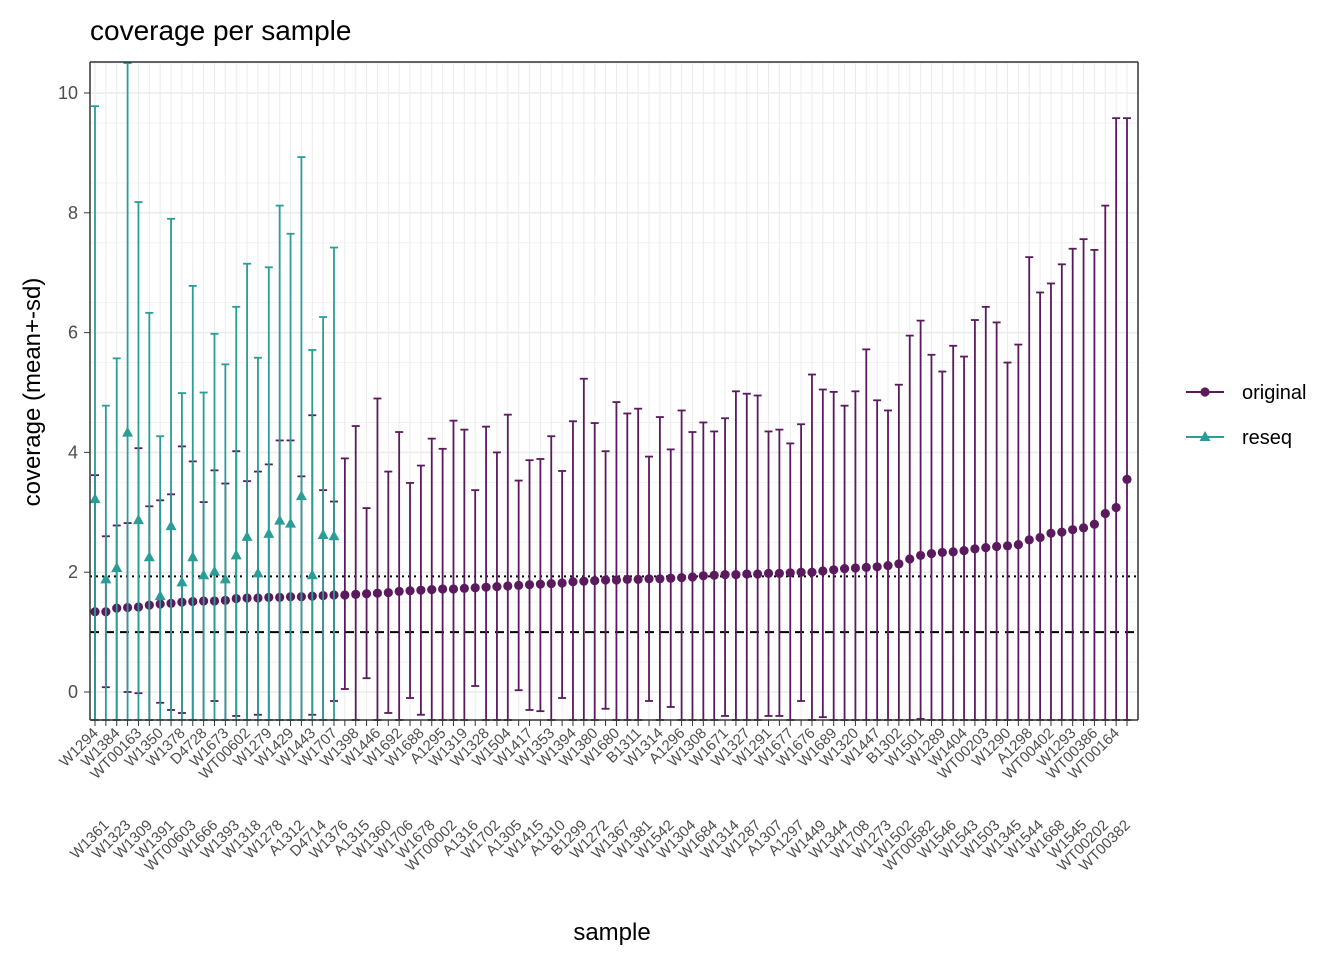 This screenshot has width=1344, height=960. Describe the element at coordinates (73, 452) in the screenshot. I see `y-tick-label: 4` at that location.